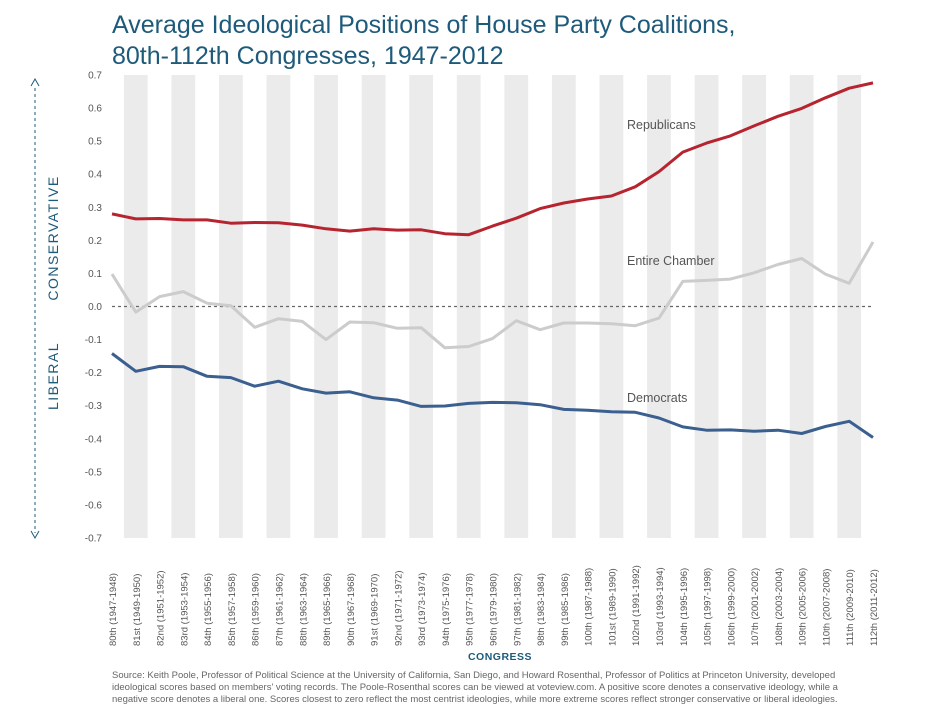 This screenshot has width=949, height=728. Describe the element at coordinates (422, 609) in the screenshot. I see `x-tick-label: 93rd (1973-1974)` at that location.